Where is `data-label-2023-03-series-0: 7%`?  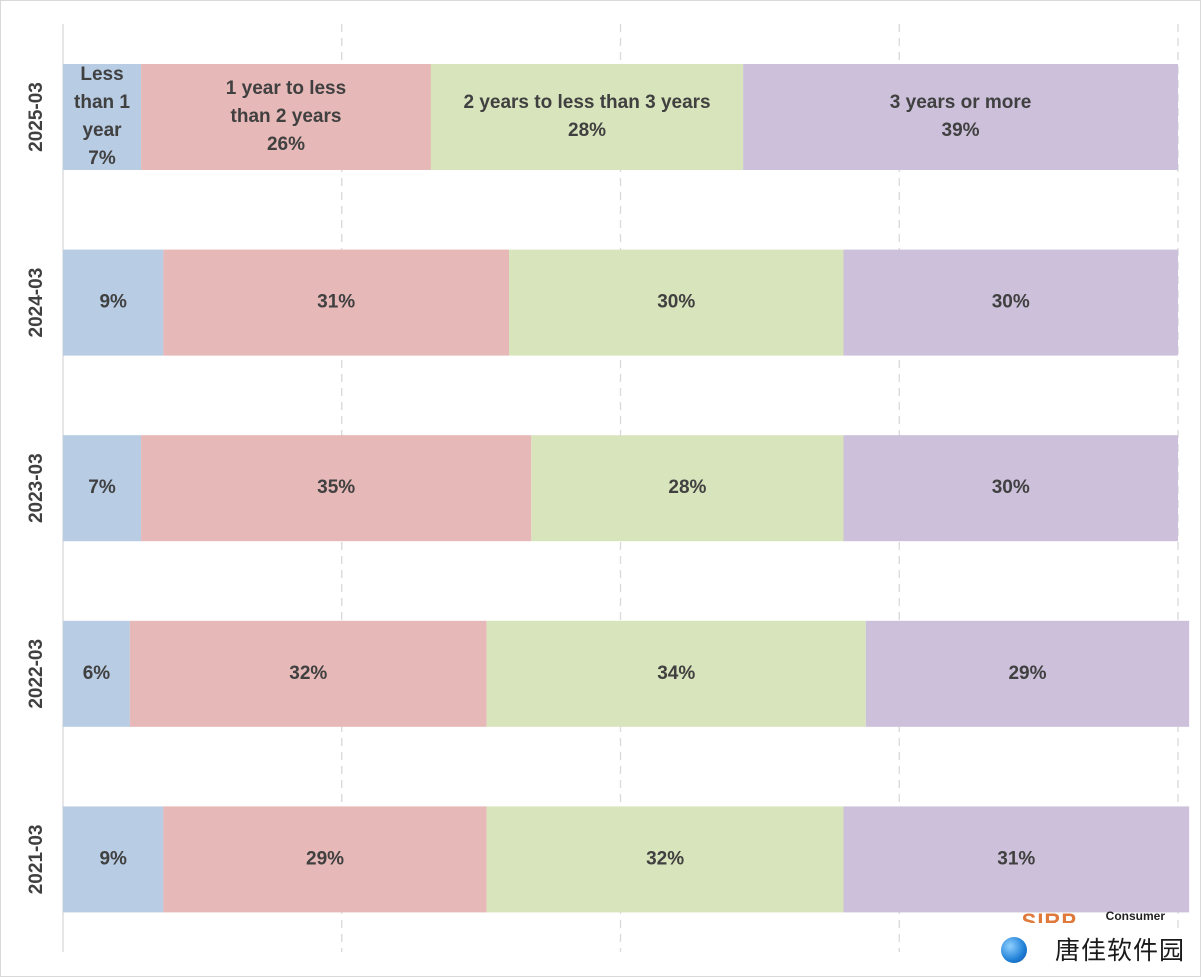 data-label-2023-03-series-0: 7% is located at coordinates (102, 487).